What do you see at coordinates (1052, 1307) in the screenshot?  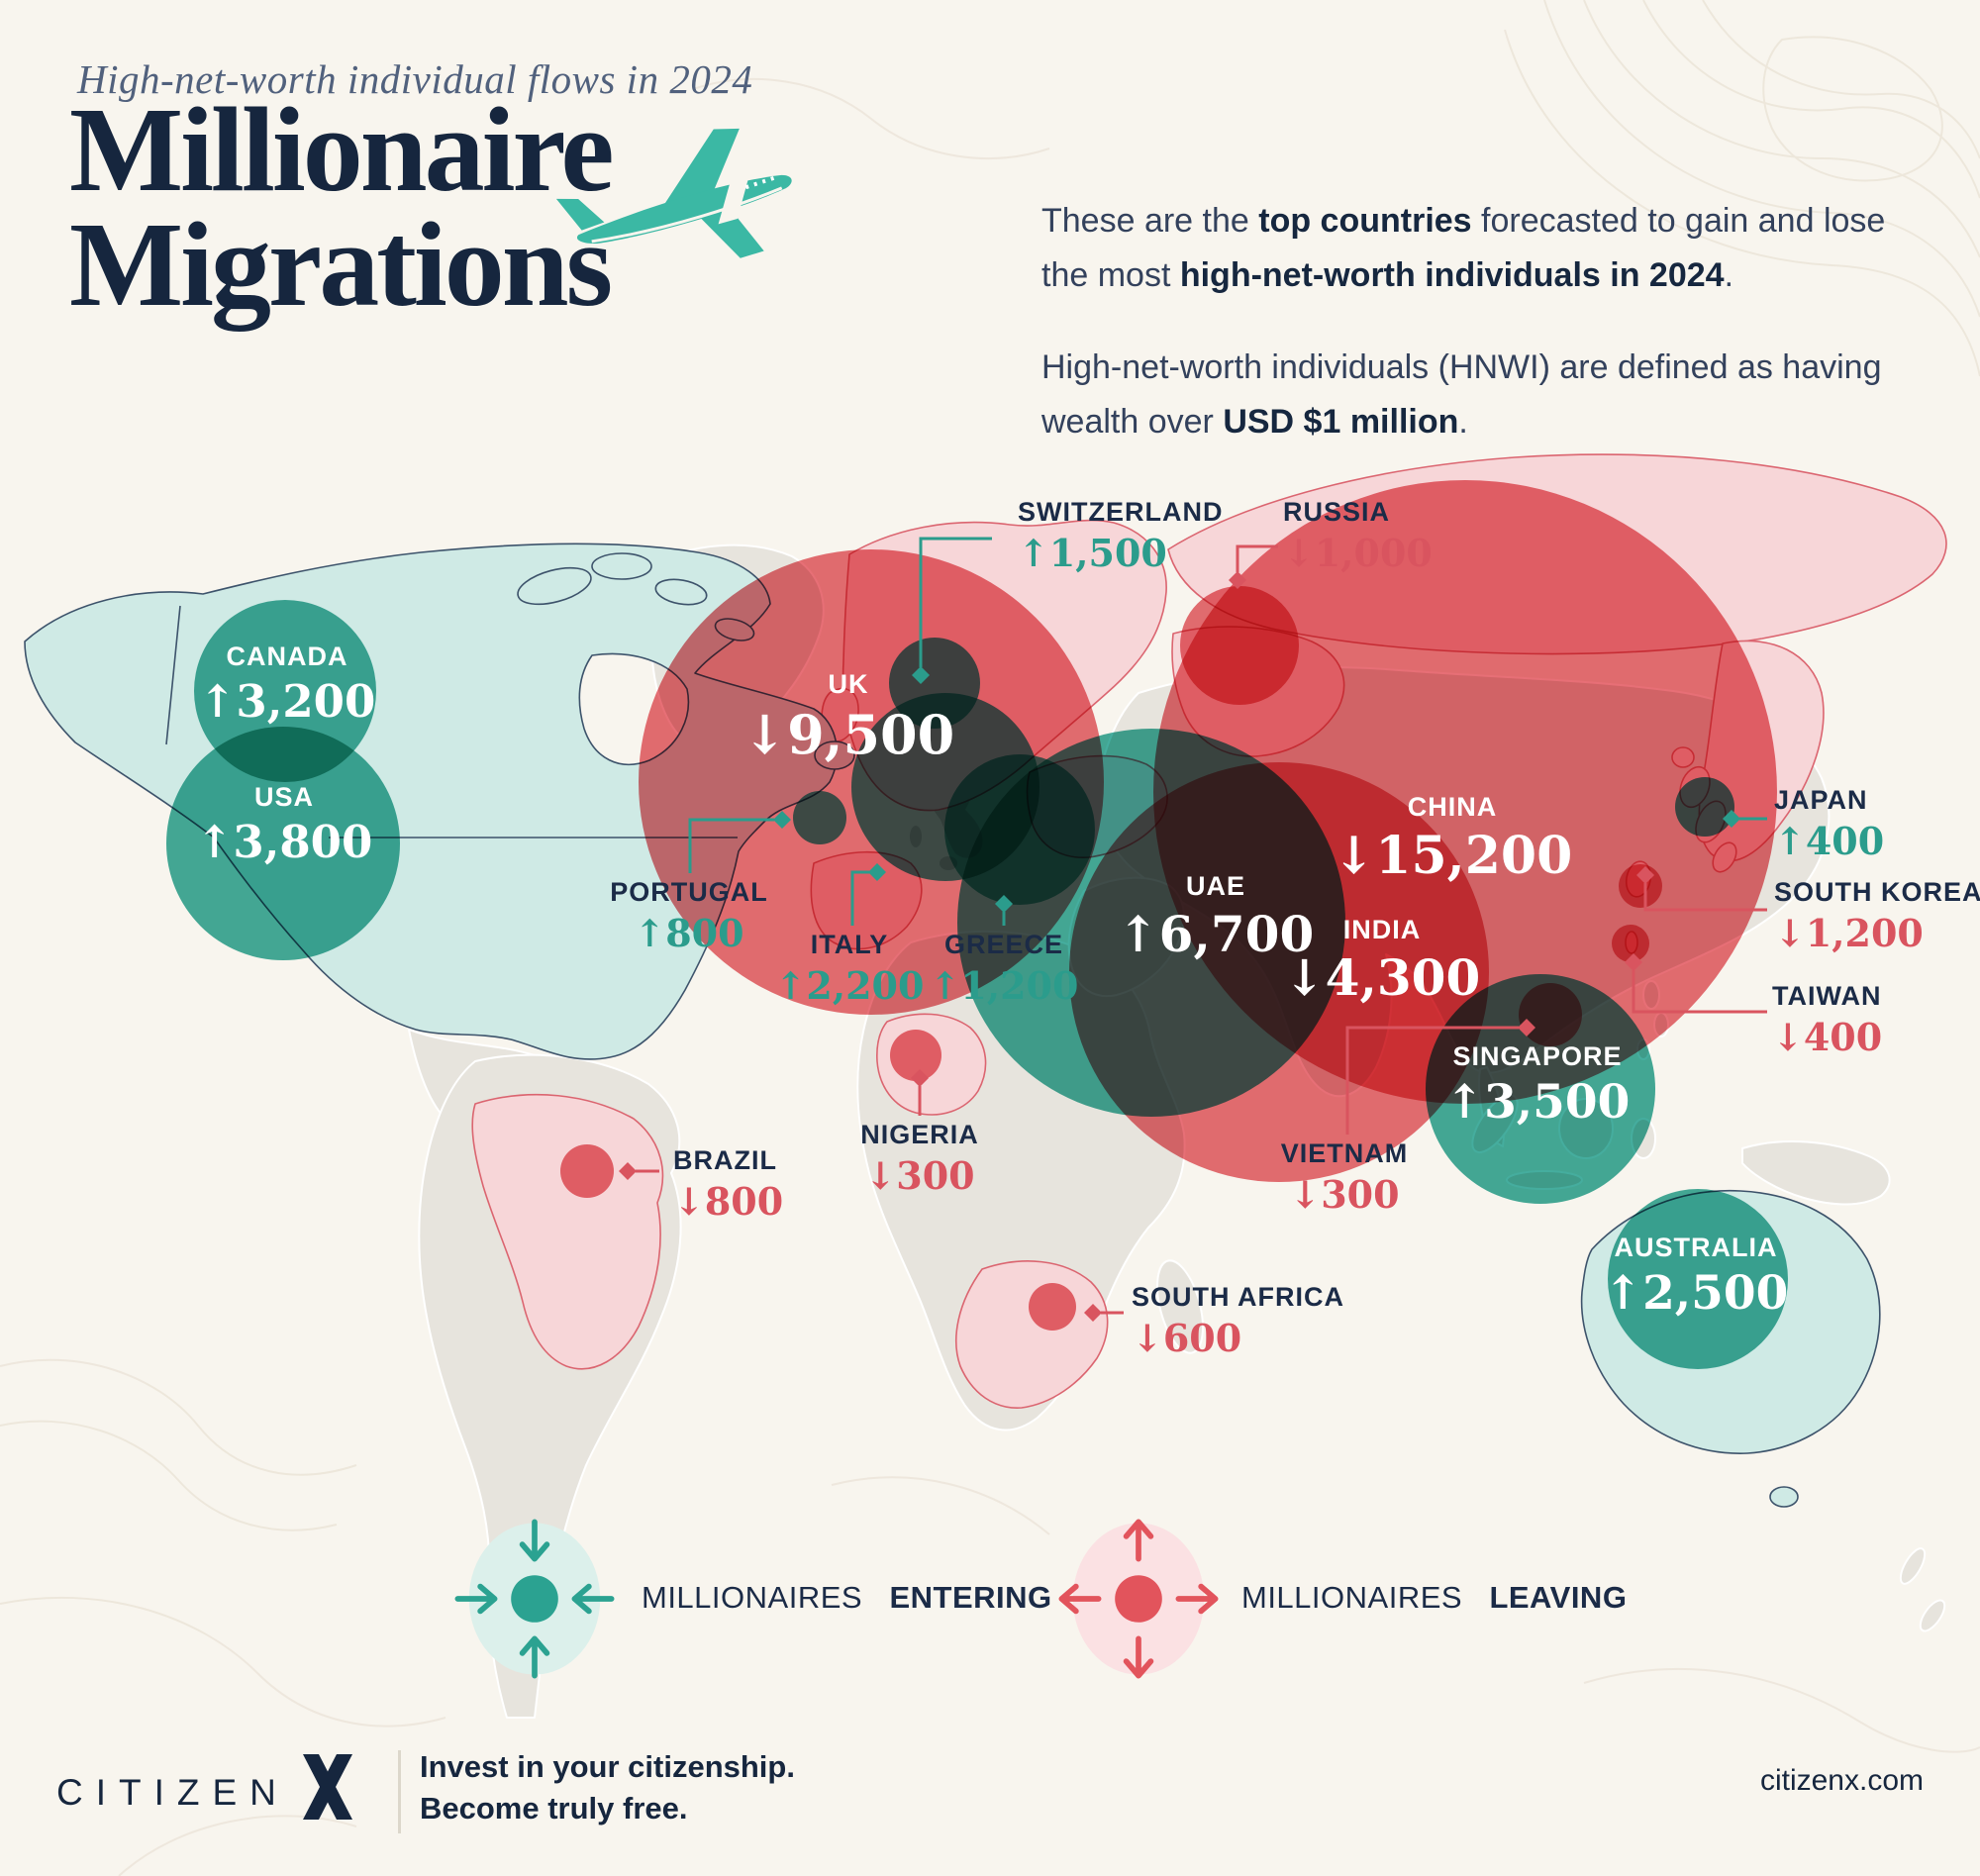 I see `bubble-south_africa` at bounding box center [1052, 1307].